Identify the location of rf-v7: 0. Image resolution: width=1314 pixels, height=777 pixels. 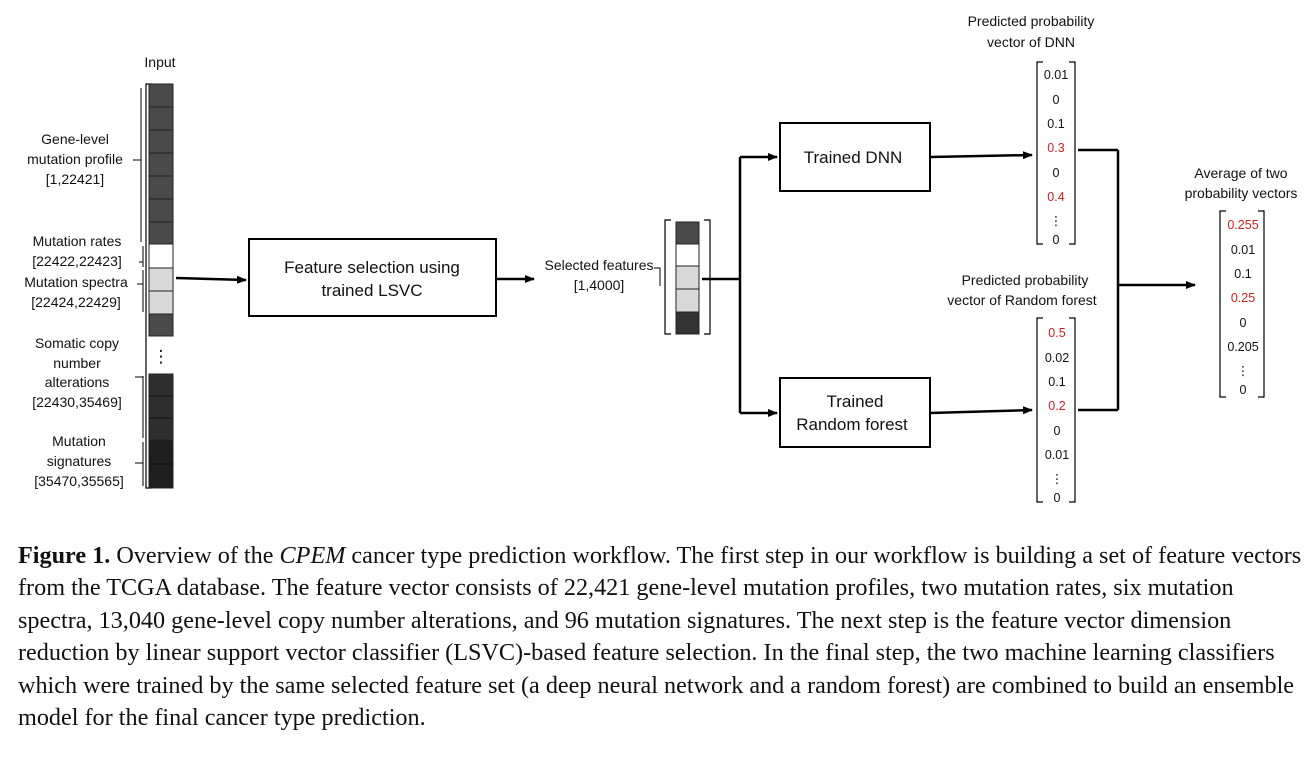
(1057, 498).